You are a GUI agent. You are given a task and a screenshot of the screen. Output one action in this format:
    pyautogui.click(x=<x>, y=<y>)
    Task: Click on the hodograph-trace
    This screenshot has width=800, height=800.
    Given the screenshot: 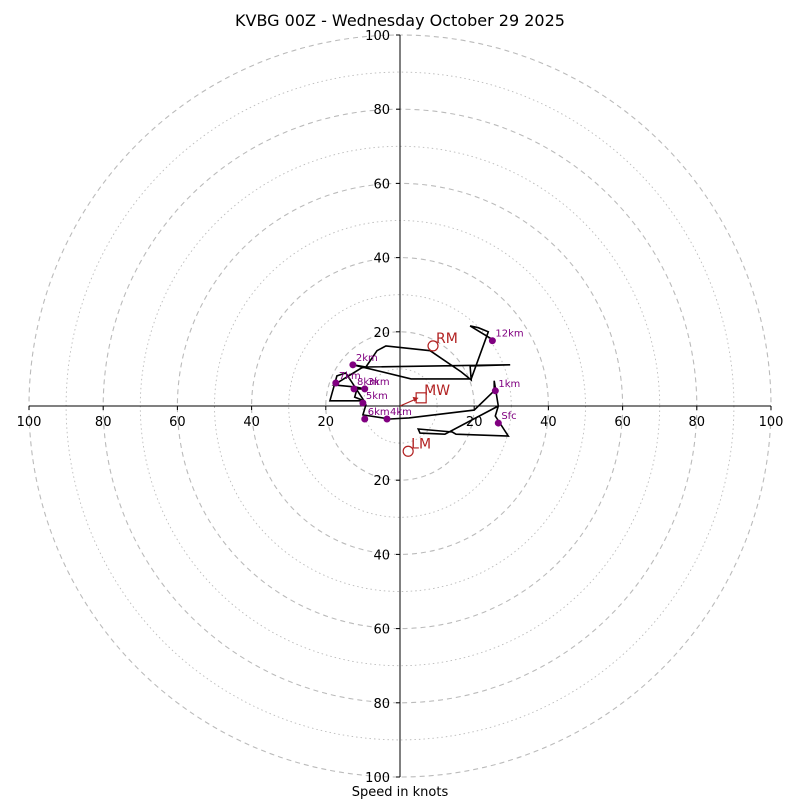 What is the action you would take?
    pyautogui.click(x=419, y=381)
    